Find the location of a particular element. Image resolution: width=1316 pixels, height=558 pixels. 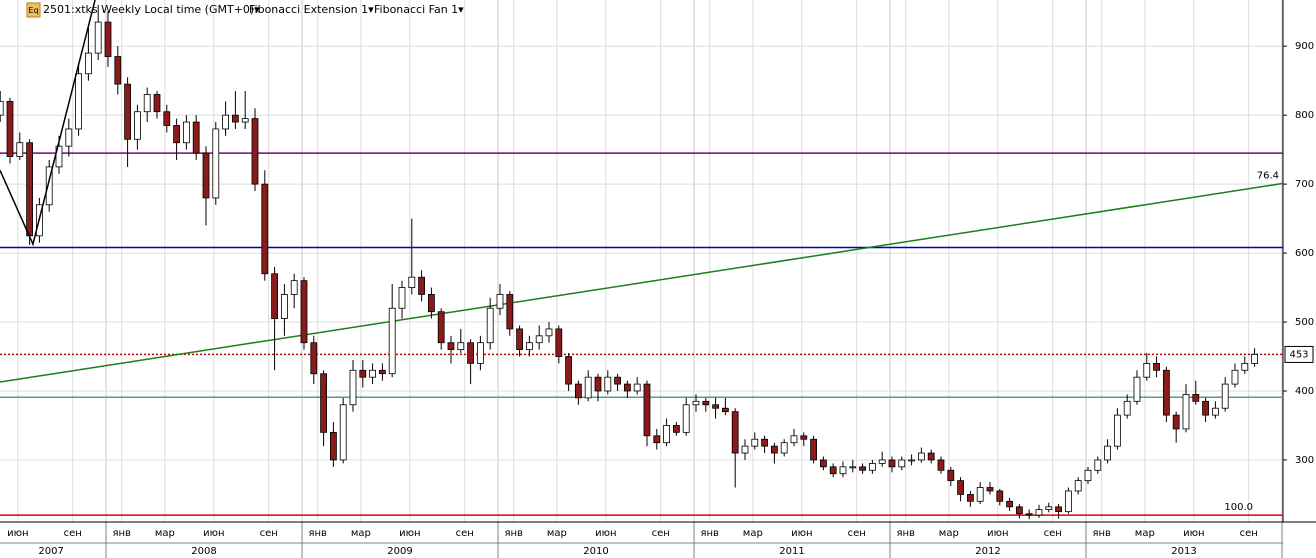

header-tool: Fibonacci Extension 1▾ is located at coordinates (311, 9).